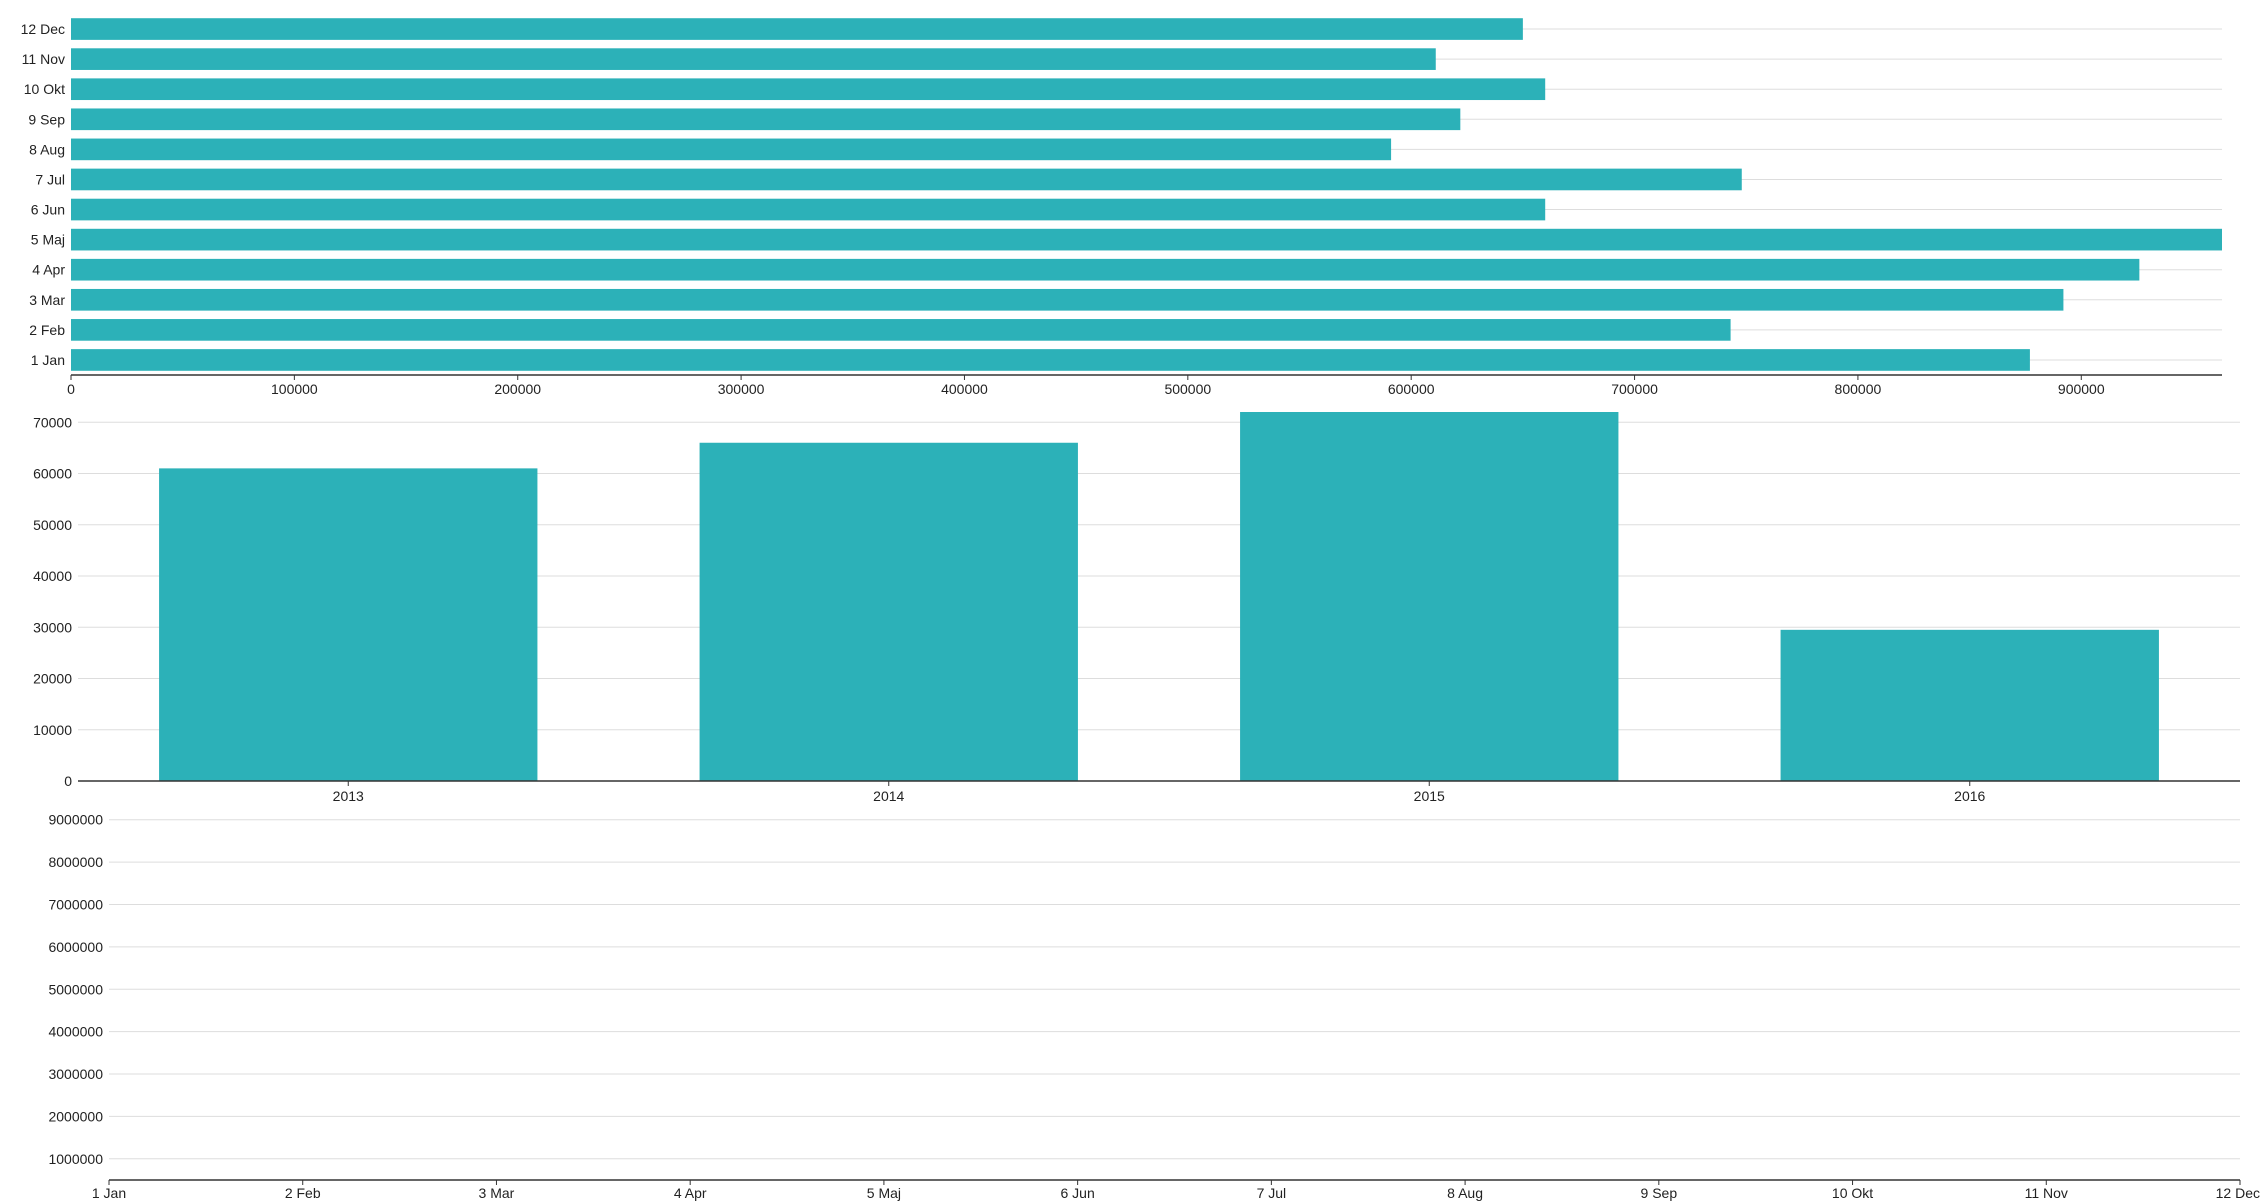 The height and width of the screenshot is (1202, 2263). I want to click on category-label: 2015, so click(1429, 796).